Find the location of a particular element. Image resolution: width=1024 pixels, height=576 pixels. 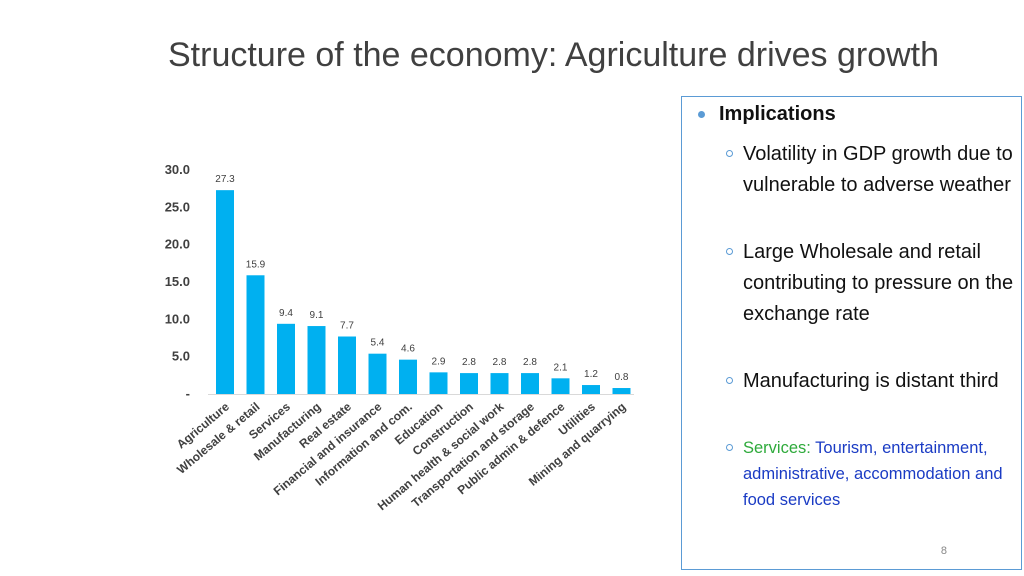

data-label: 9.4 is located at coordinates (286, 313).